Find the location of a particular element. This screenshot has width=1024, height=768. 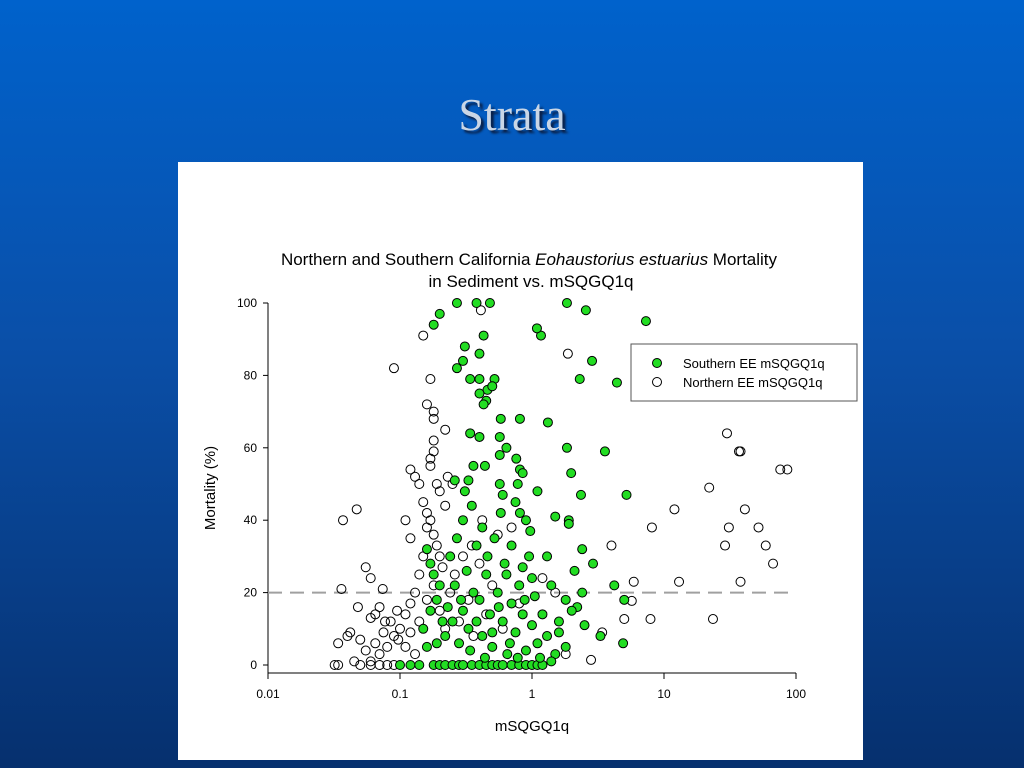

slide-title: Strata is located at coordinates (512, 114).